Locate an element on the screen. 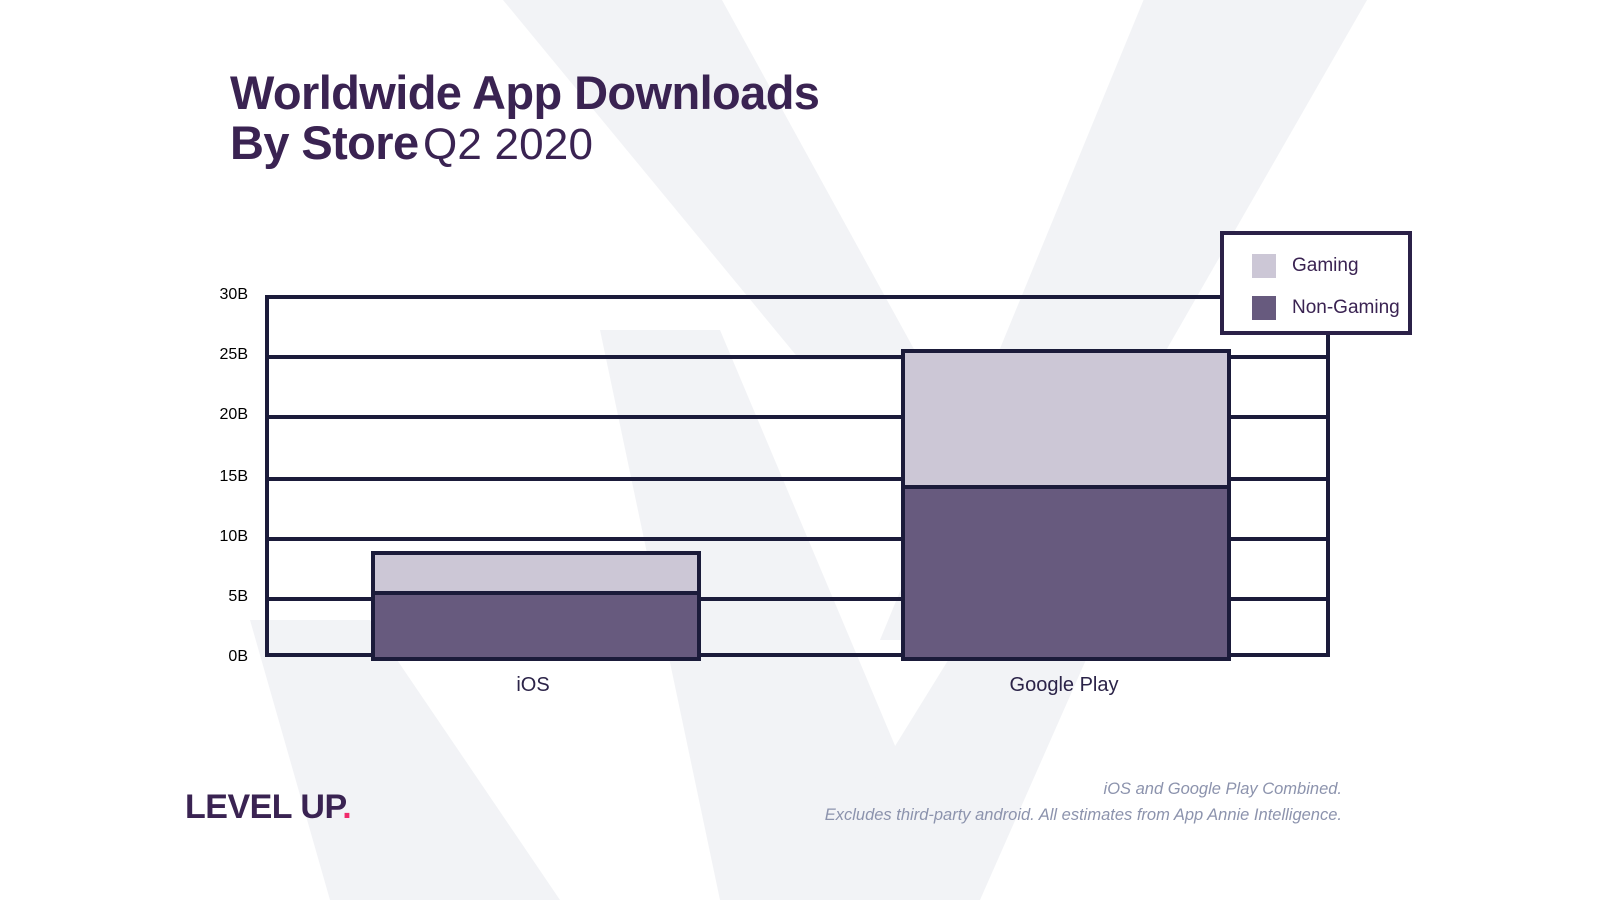  bar-ios-nongaming-segment is located at coordinates (536, 626).